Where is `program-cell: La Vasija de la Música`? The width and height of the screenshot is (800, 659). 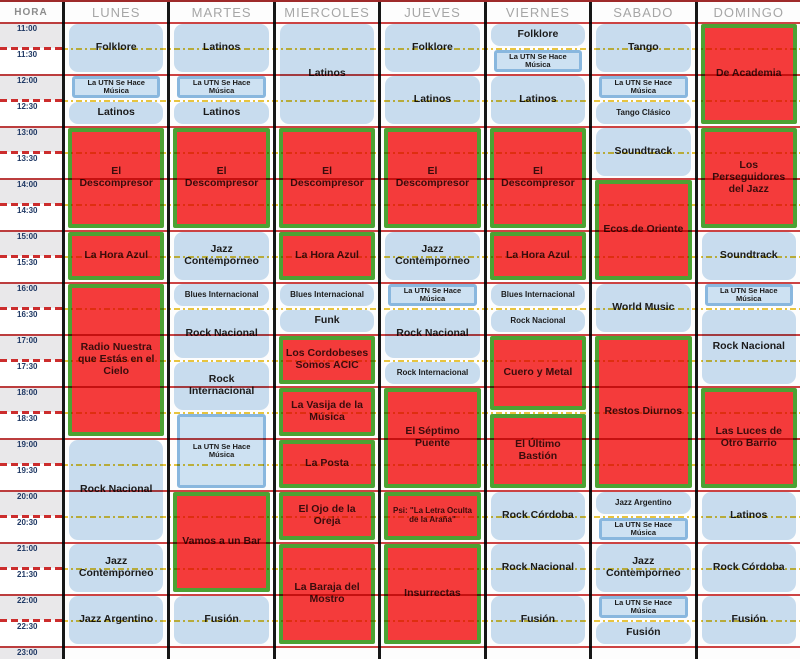
program-cell: La Vasija de la Música is located at coordinates (327, 412).